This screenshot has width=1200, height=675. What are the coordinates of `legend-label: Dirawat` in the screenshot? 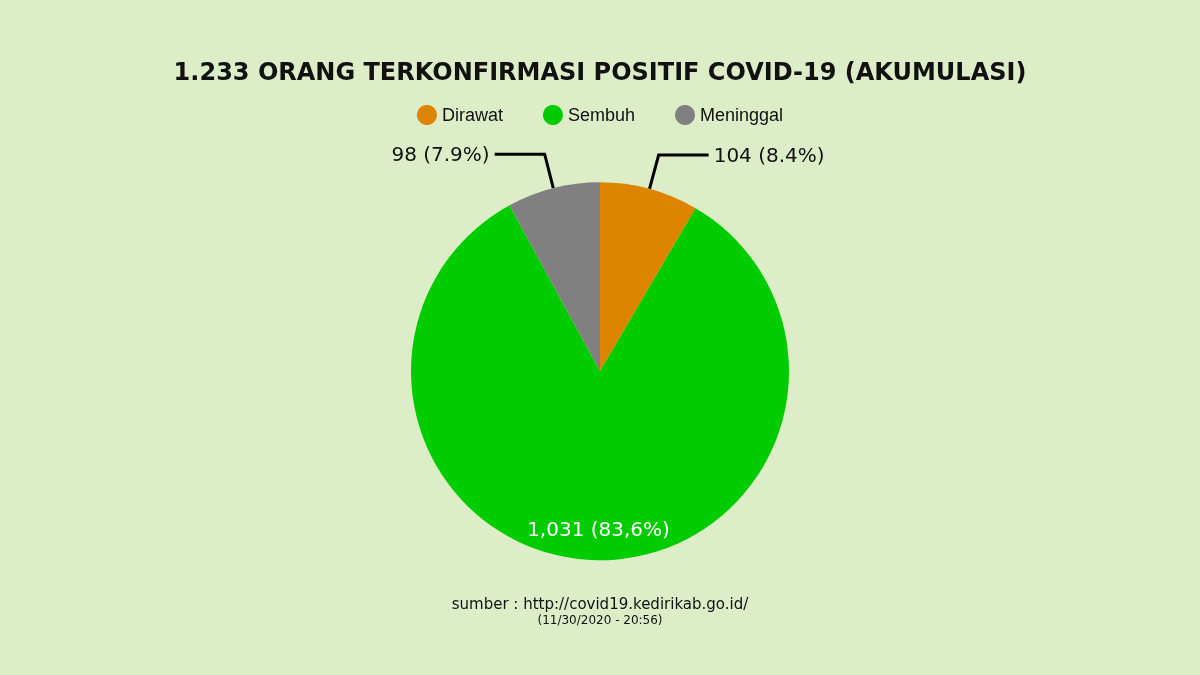 It's located at (472, 115).